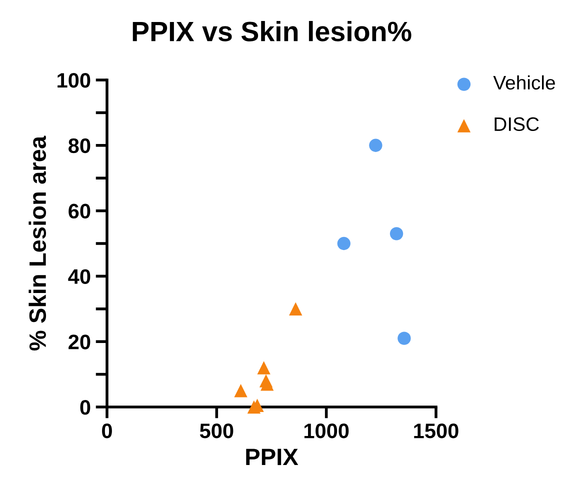 Image resolution: width=573 pixels, height=489 pixels. I want to click on chart-title: PPIX vs Skin lesion%, so click(272, 31).